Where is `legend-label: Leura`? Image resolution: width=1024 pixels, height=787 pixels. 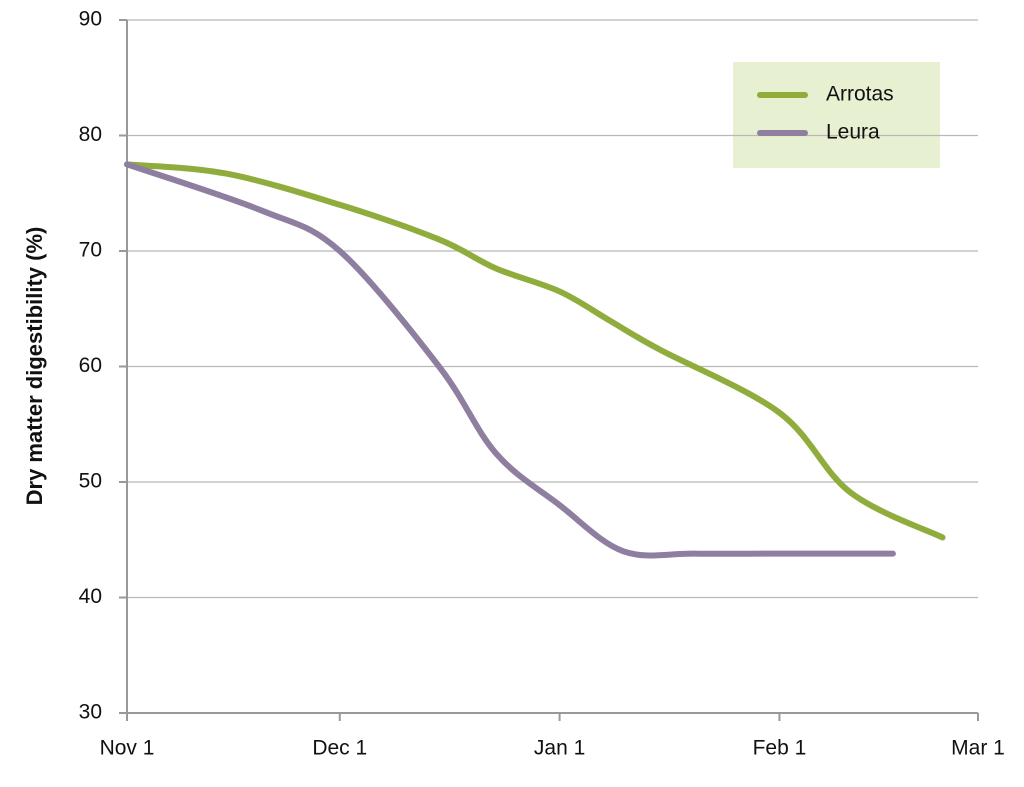 legend-label: Leura is located at coordinates (853, 132).